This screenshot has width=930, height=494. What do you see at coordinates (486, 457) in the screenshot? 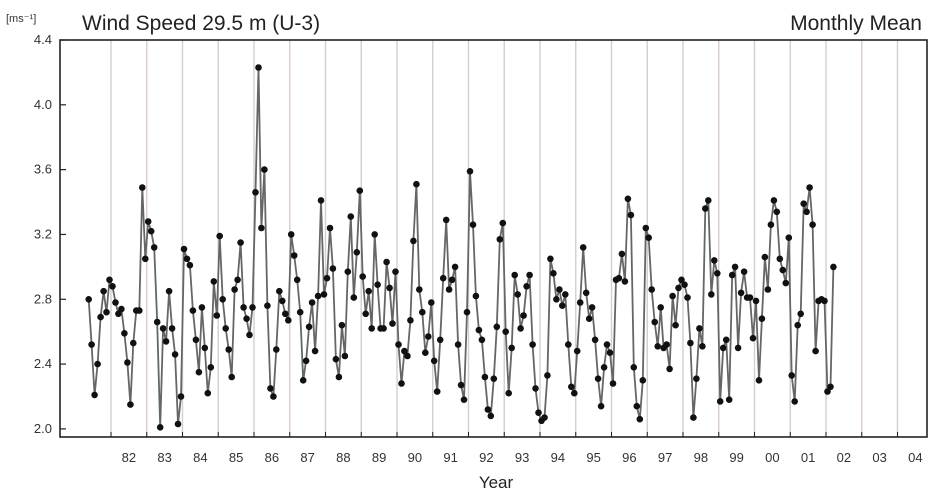
I see `x-tick-label: 92` at bounding box center [486, 457].